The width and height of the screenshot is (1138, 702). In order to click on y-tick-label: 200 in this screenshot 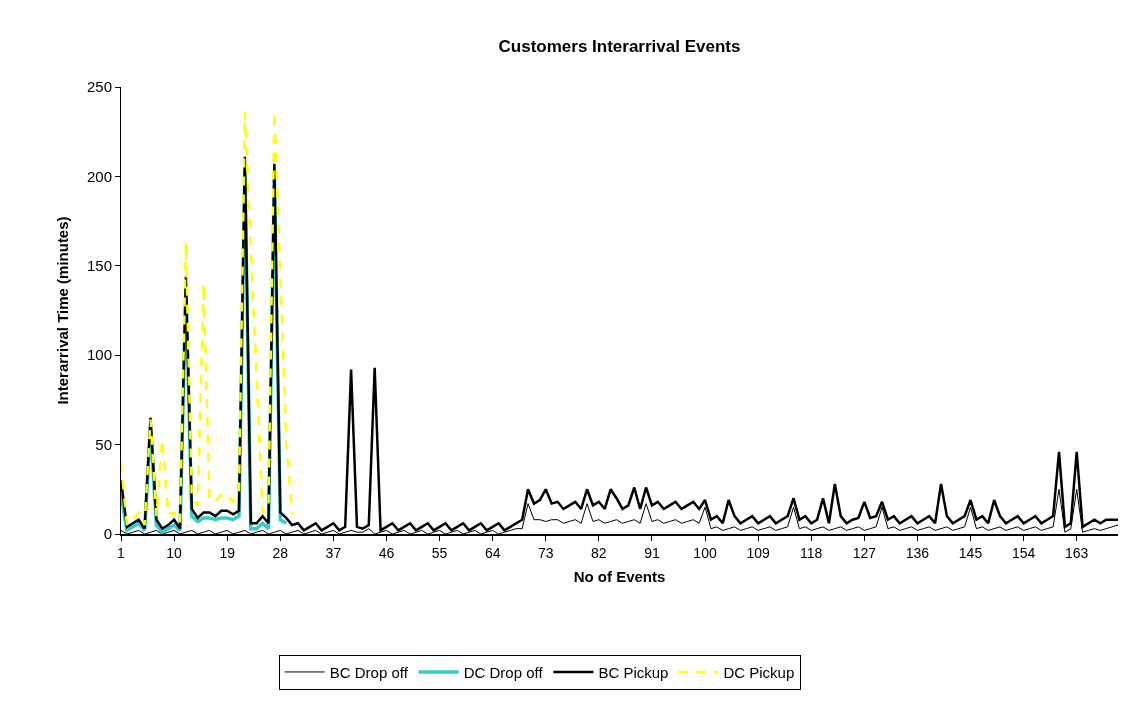, I will do `click(99, 176)`.